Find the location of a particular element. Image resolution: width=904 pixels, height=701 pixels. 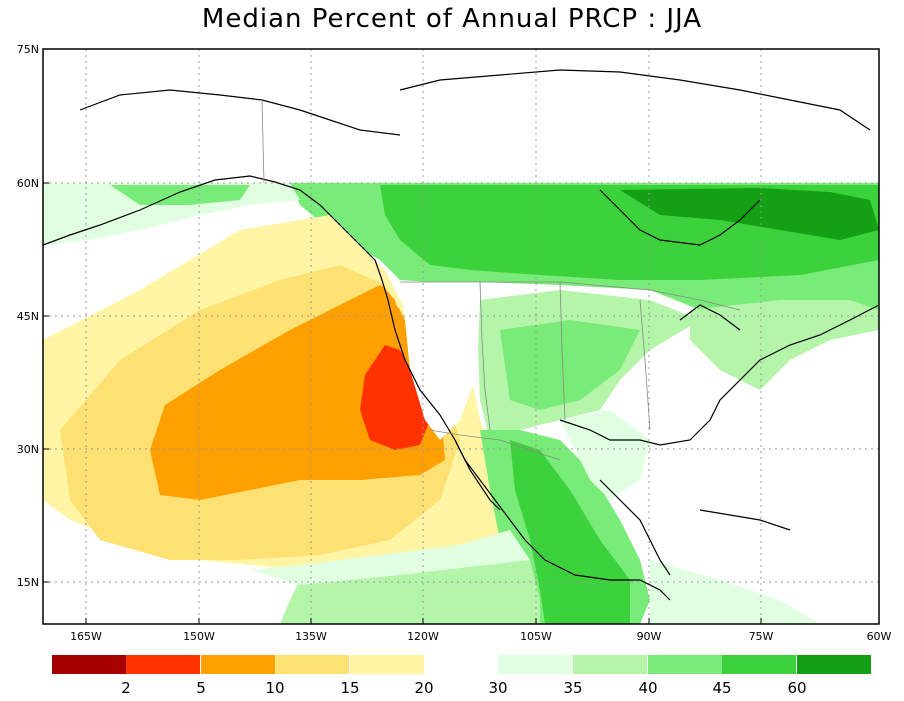

lat-label: 15N is located at coordinates (28, 582).